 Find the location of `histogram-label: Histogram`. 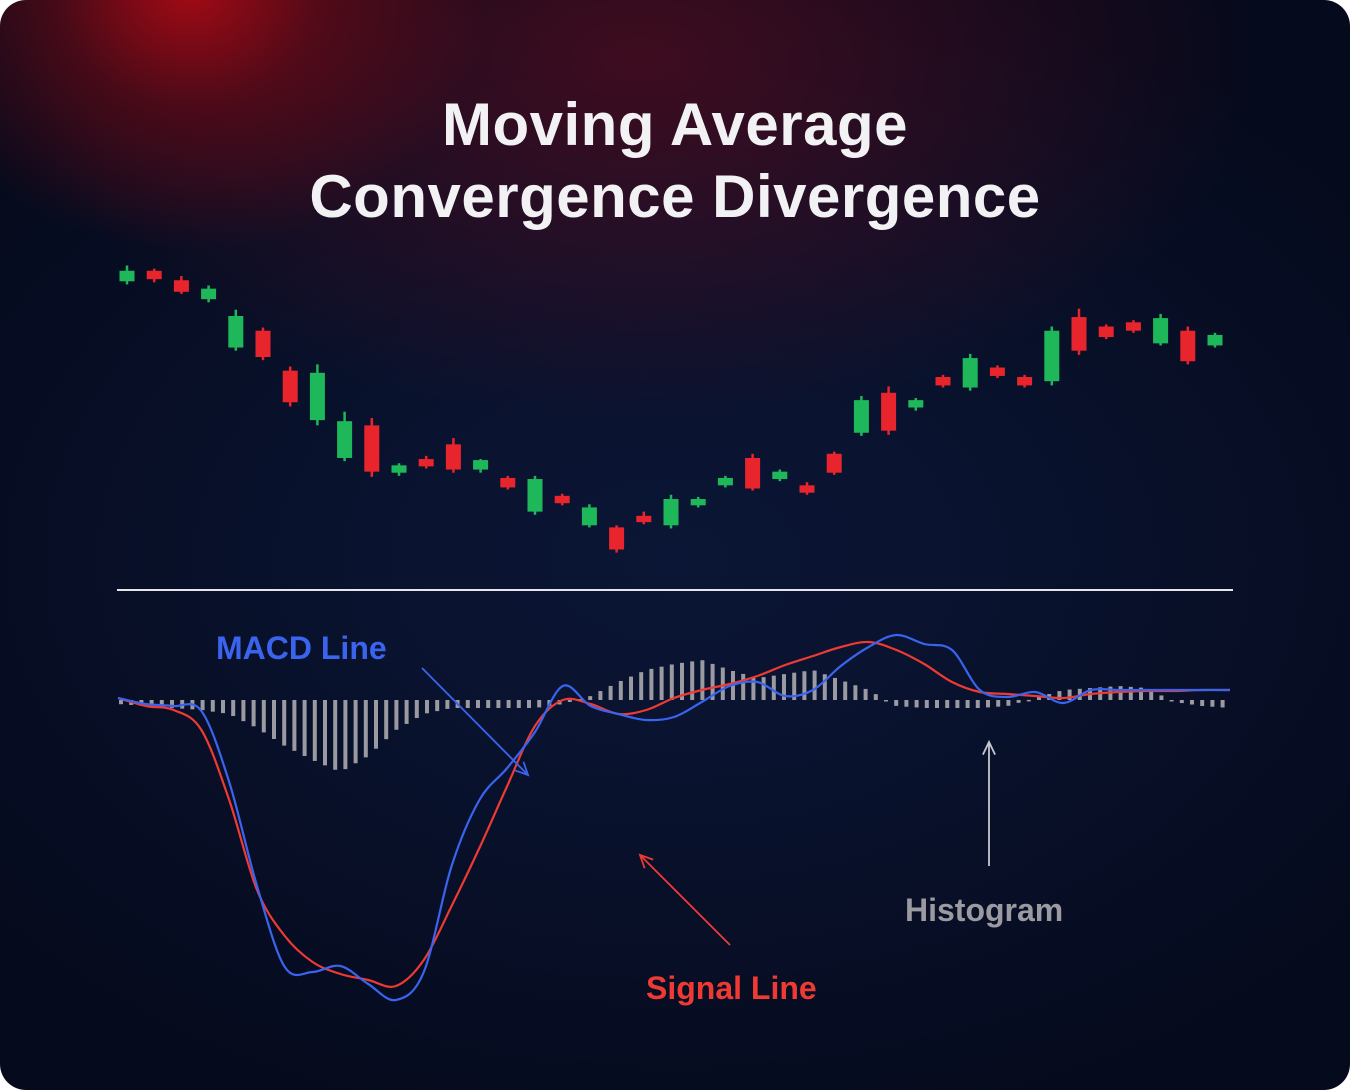

histogram-label: Histogram is located at coordinates (984, 910).